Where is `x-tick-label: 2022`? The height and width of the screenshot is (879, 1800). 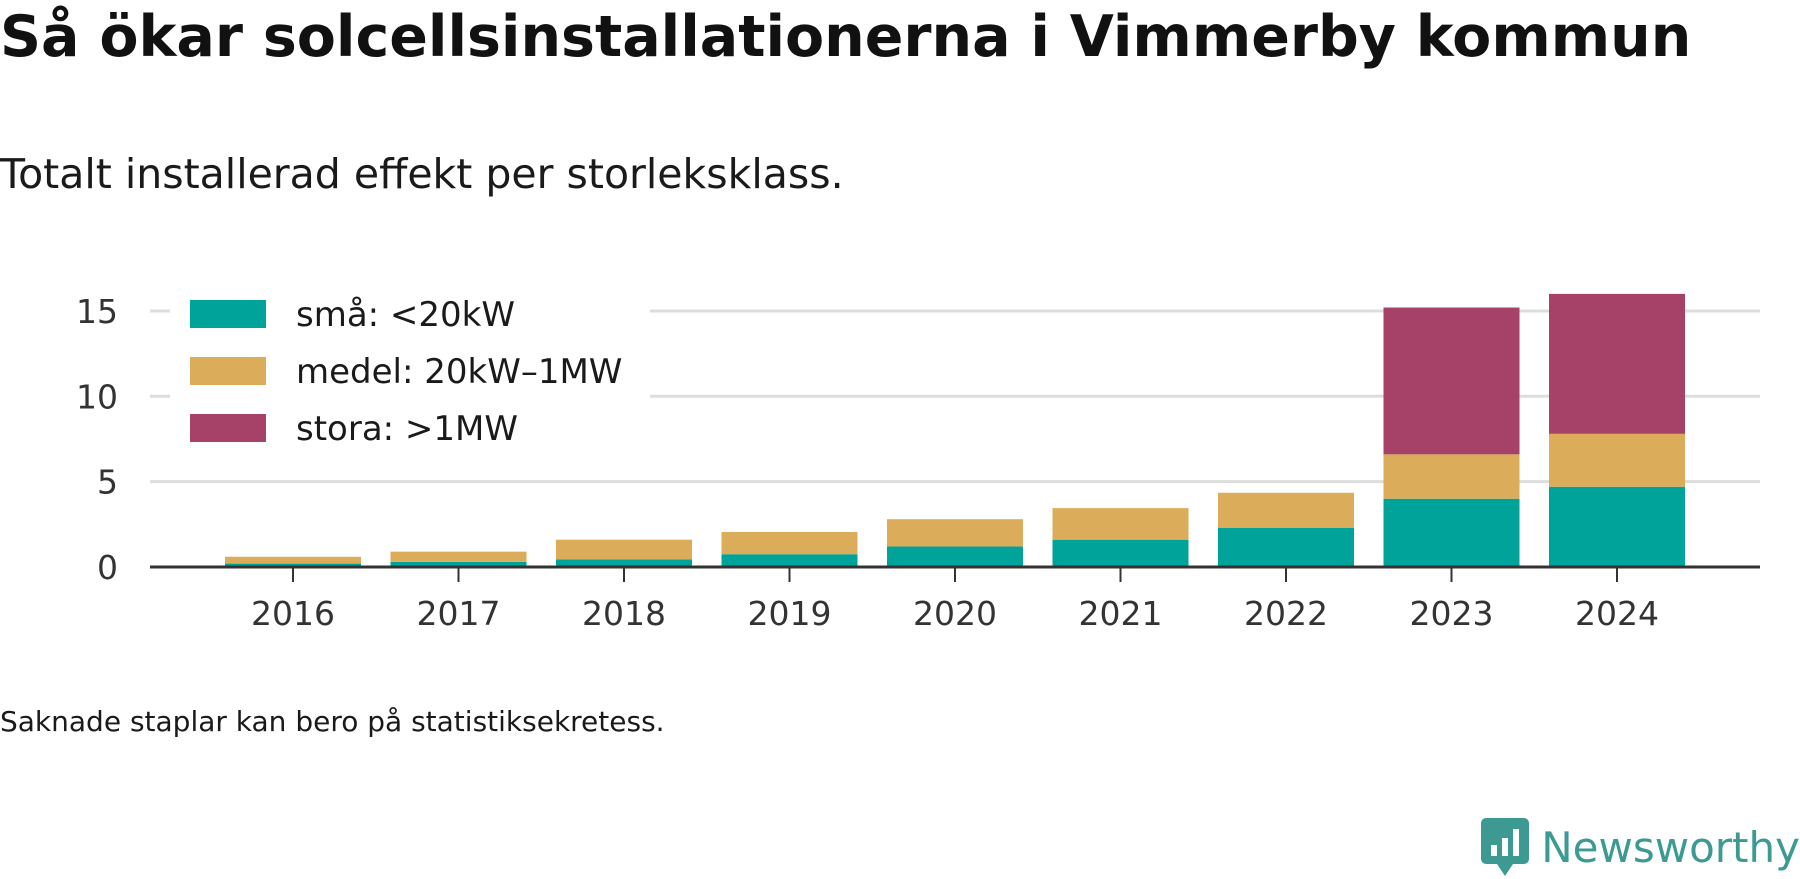
x-tick-label: 2022 is located at coordinates (1286, 613).